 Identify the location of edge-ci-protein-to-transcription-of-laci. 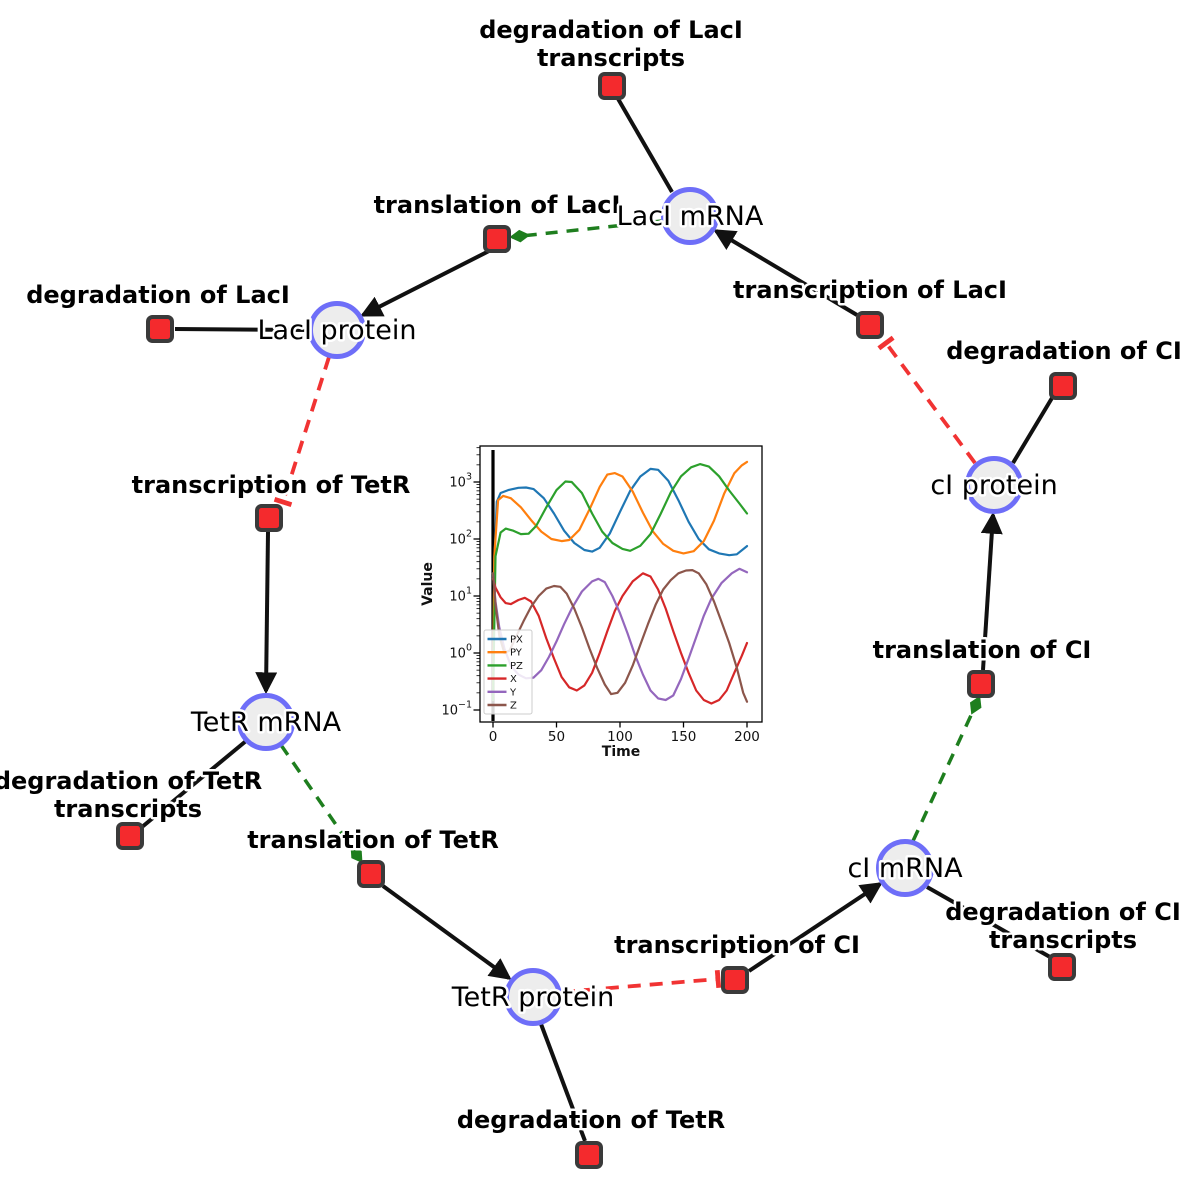
(927, 400).